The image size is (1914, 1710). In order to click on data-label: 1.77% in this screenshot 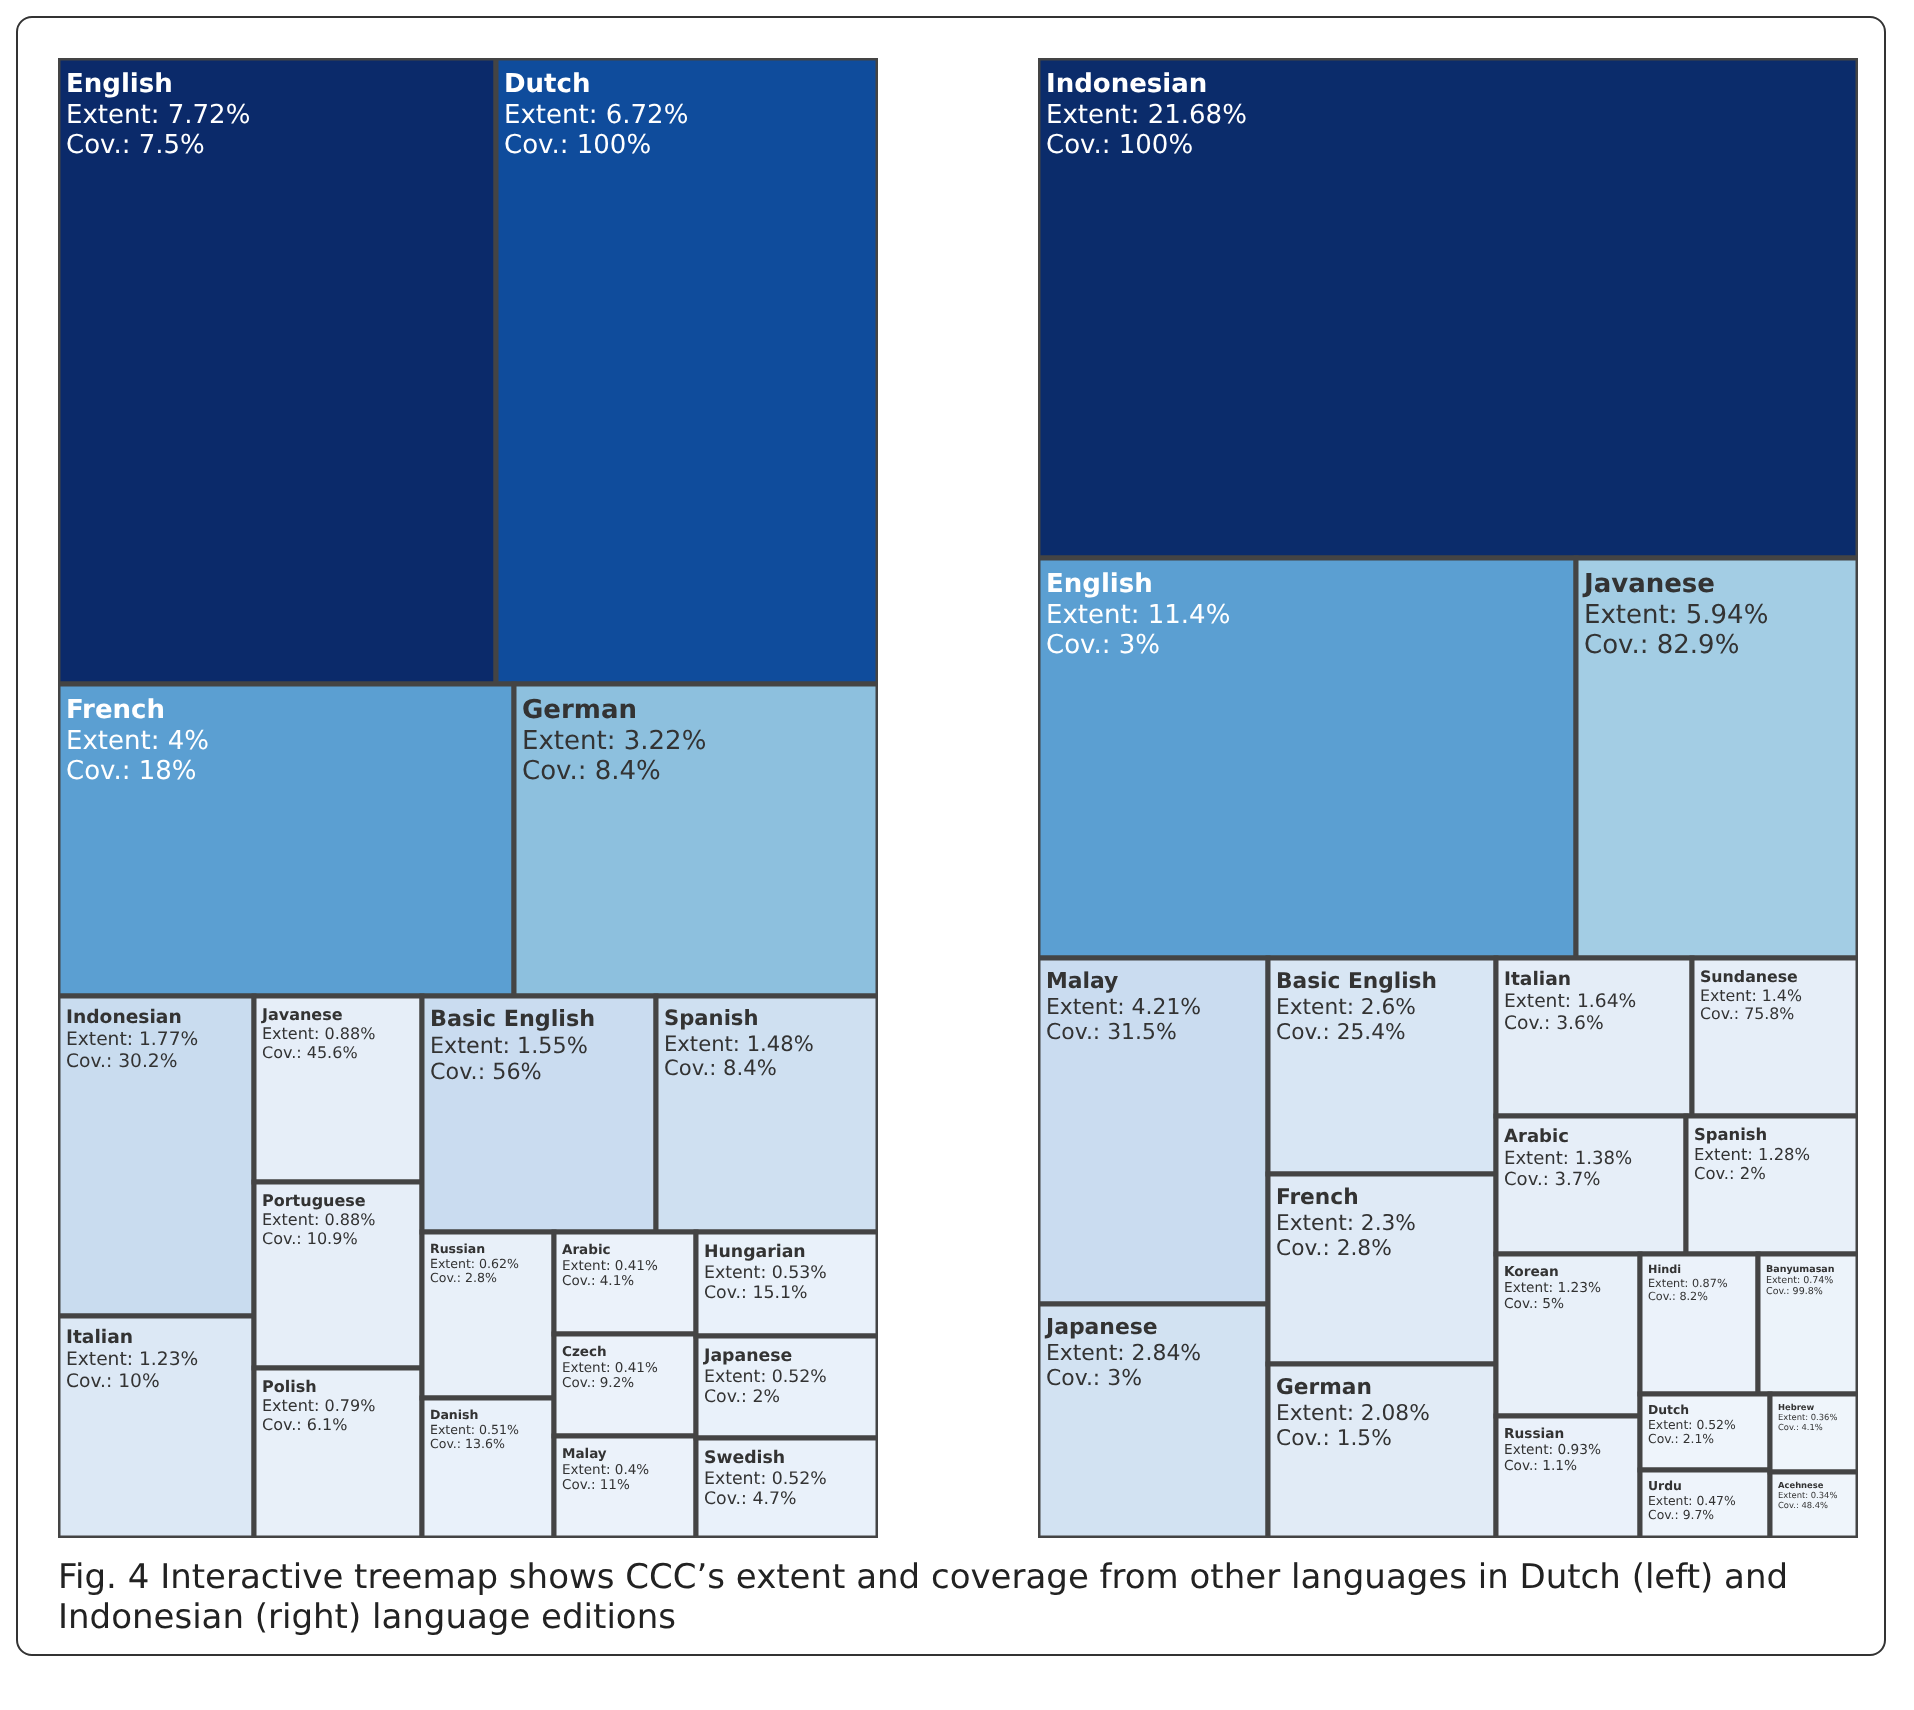, I will do `click(169, 1040)`.